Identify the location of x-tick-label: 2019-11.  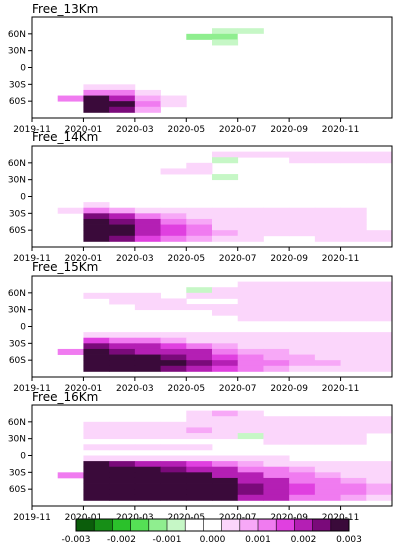
(32, 389).